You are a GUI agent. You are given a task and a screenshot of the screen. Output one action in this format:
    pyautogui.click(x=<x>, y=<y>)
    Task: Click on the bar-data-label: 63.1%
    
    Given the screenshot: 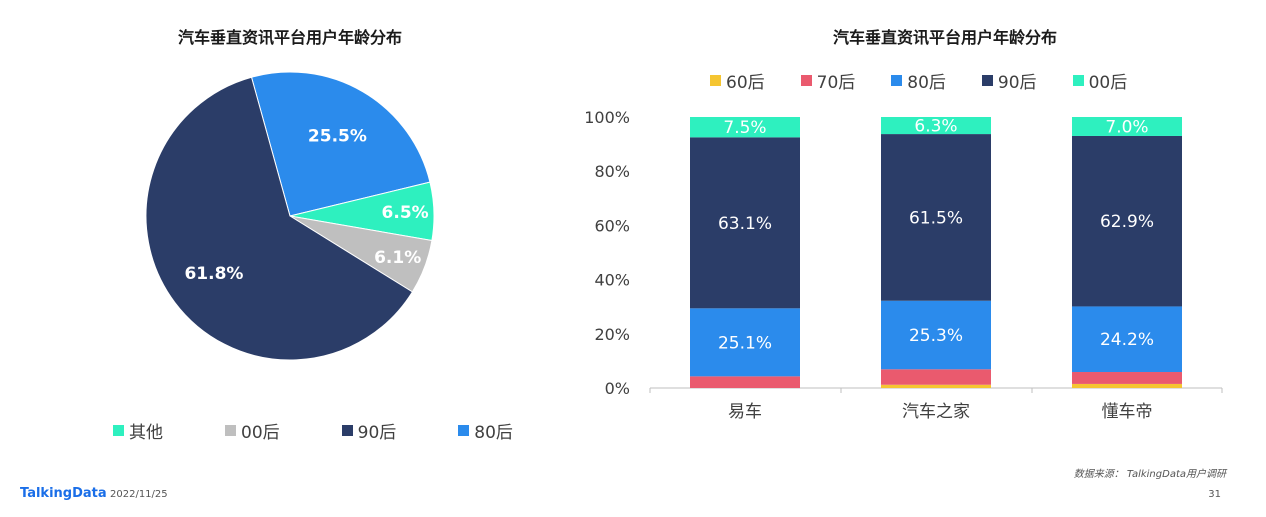 What is the action you would take?
    pyautogui.click(x=745, y=224)
    